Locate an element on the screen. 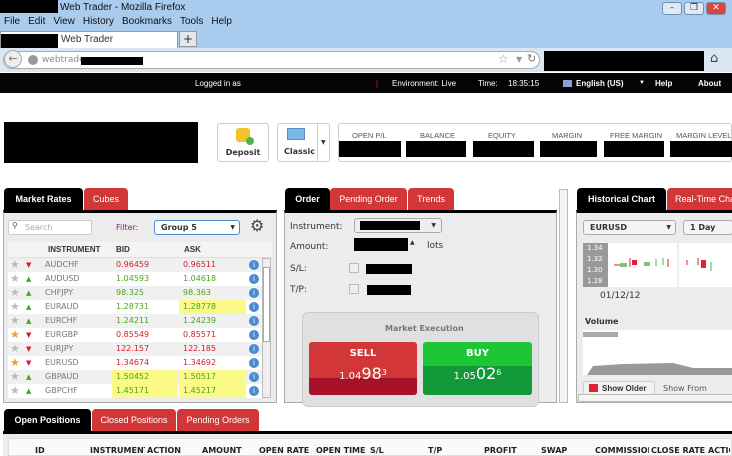 The width and height of the screenshot is (732, 456). col-instrument: INSTRUMENT is located at coordinates (117, 450).